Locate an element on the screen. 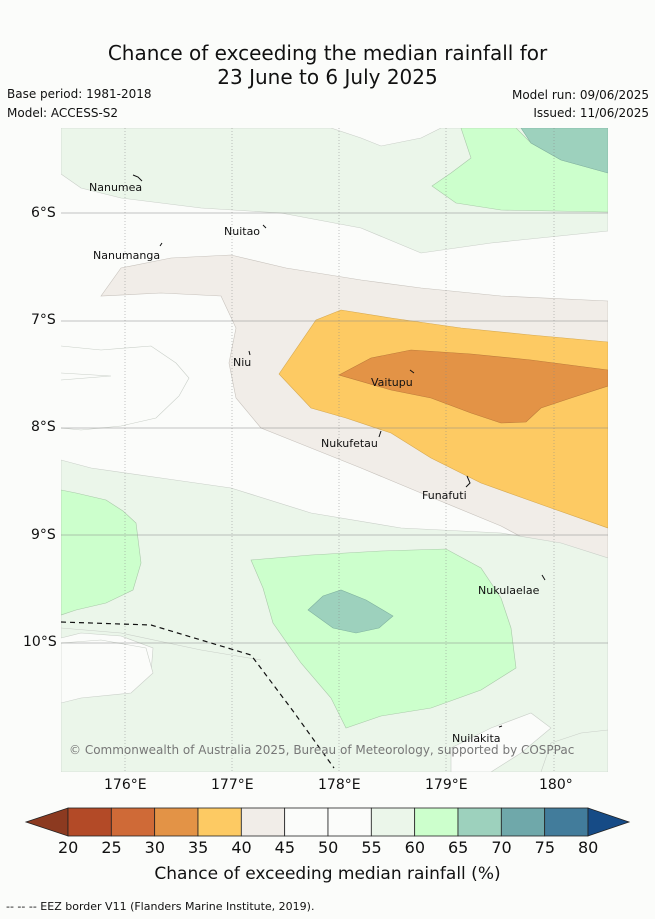 The width and height of the screenshot is (655, 919). zone-60-65-top is located at coordinates (519, 170).